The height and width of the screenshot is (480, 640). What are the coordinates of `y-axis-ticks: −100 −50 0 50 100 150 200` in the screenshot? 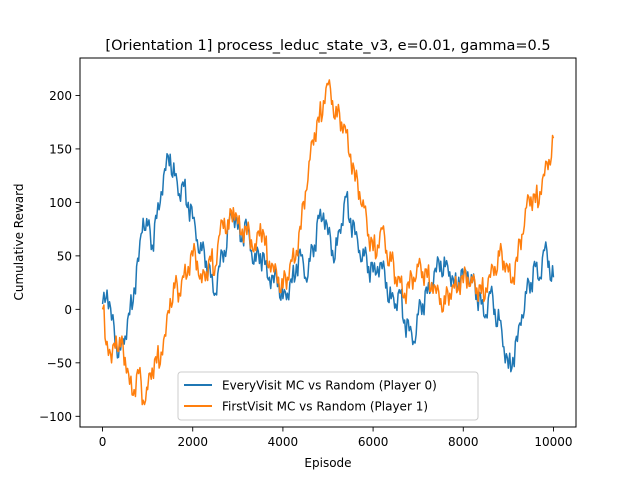 It's located at (59, 256).